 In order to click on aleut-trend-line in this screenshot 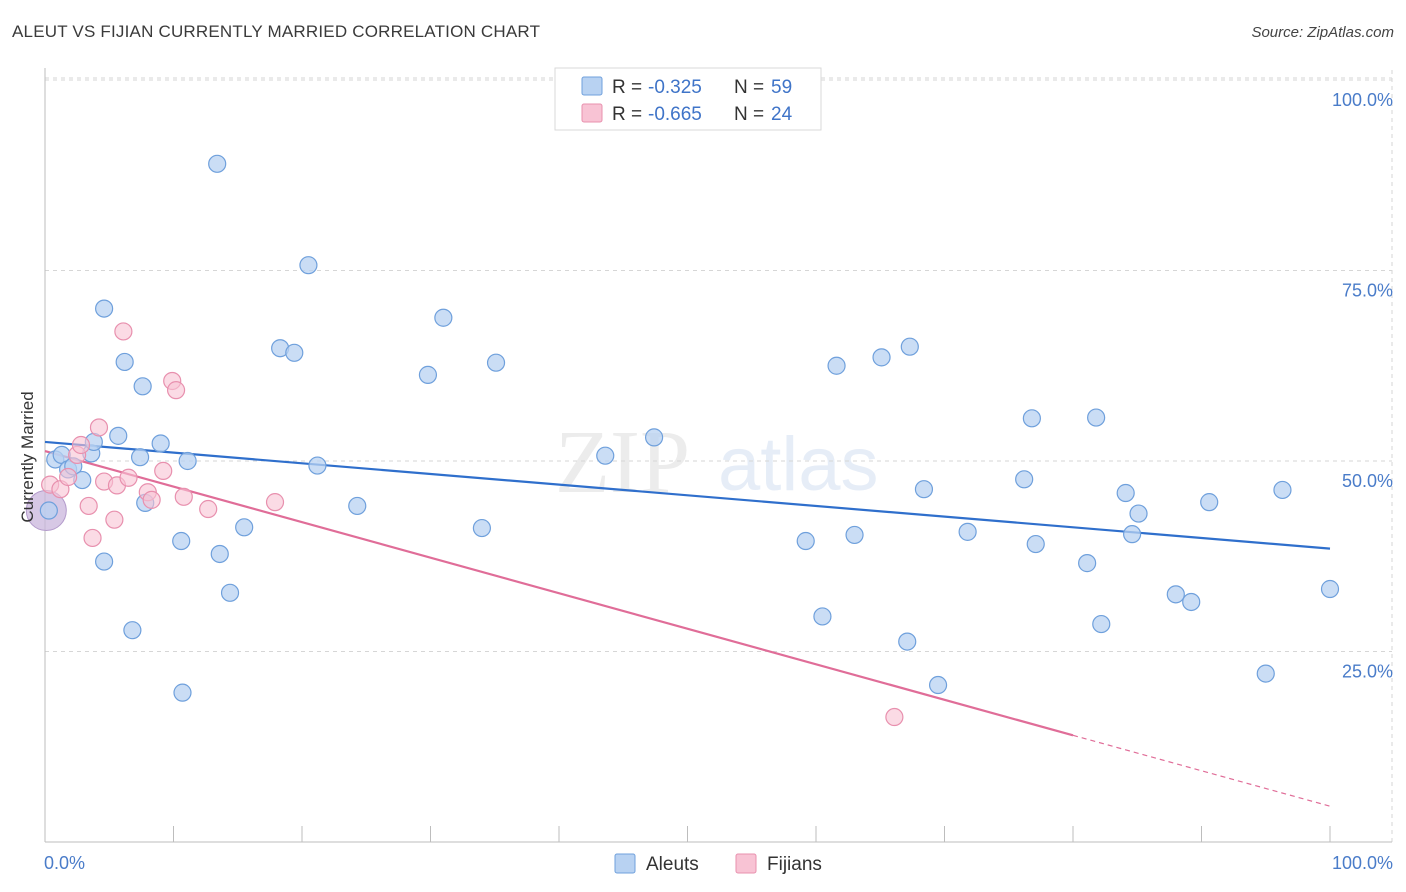, I will do `click(687, 495)`.